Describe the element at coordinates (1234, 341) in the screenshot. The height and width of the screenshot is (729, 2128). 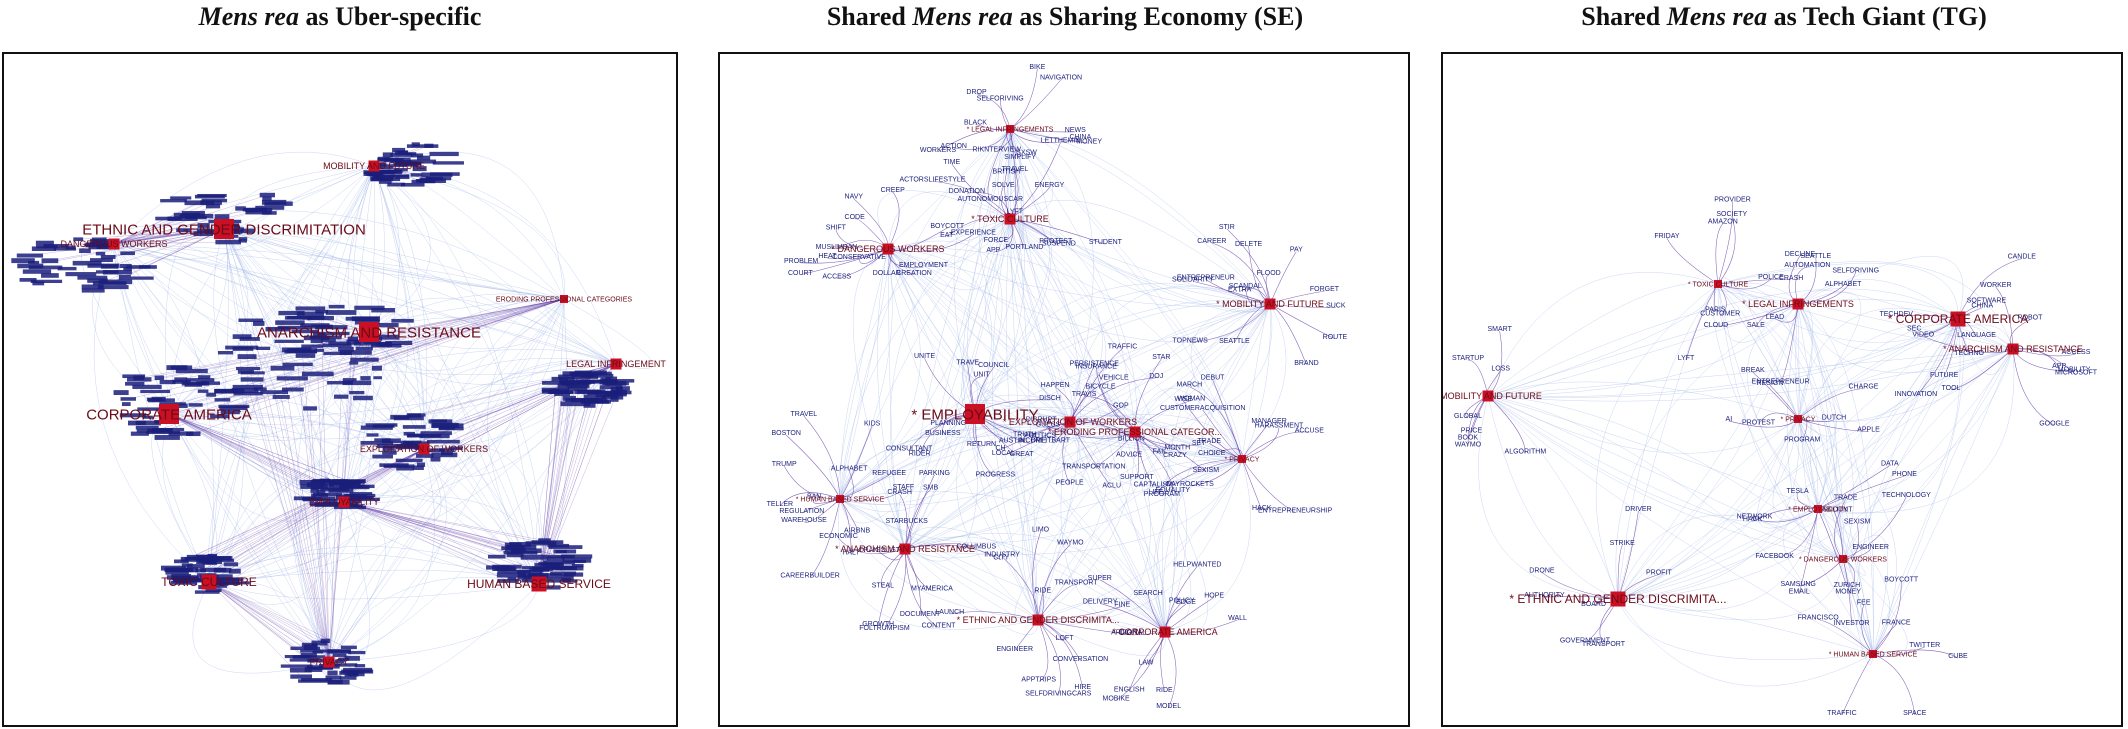
I see `word-node-label: SEATTLE` at that location.